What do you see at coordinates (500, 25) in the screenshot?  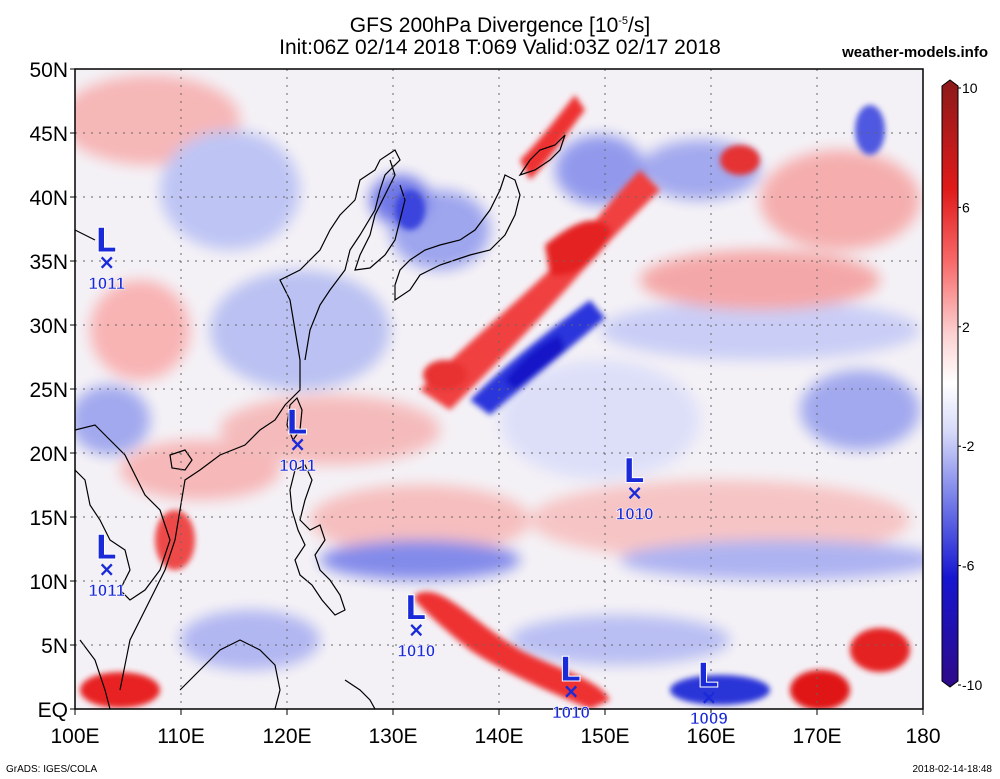 I see `chart-title-line1: GFS 200hPa Divergence [10-5/s]` at bounding box center [500, 25].